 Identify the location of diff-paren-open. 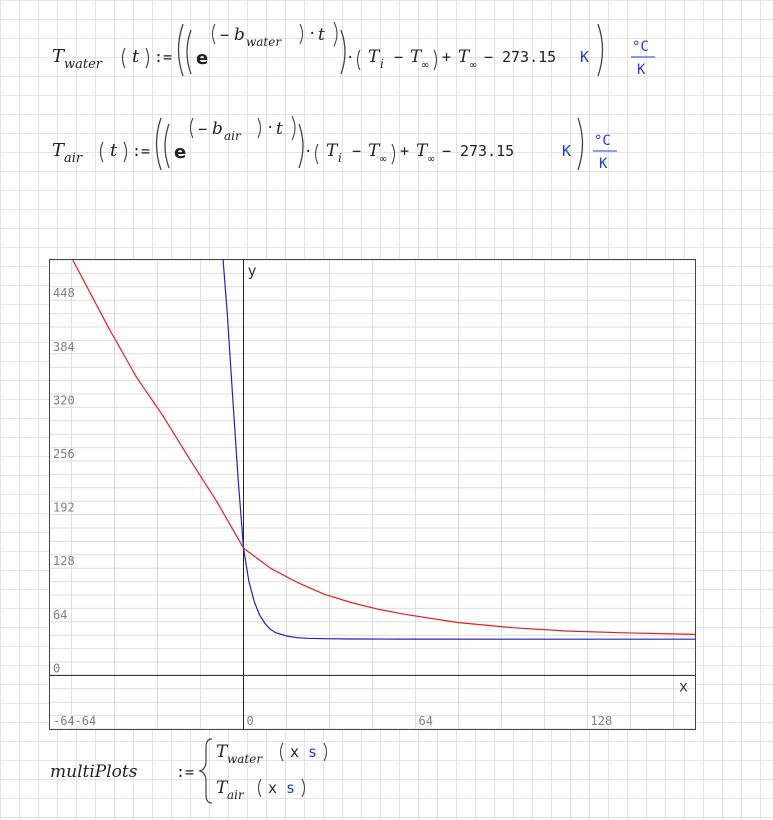
(316, 154).